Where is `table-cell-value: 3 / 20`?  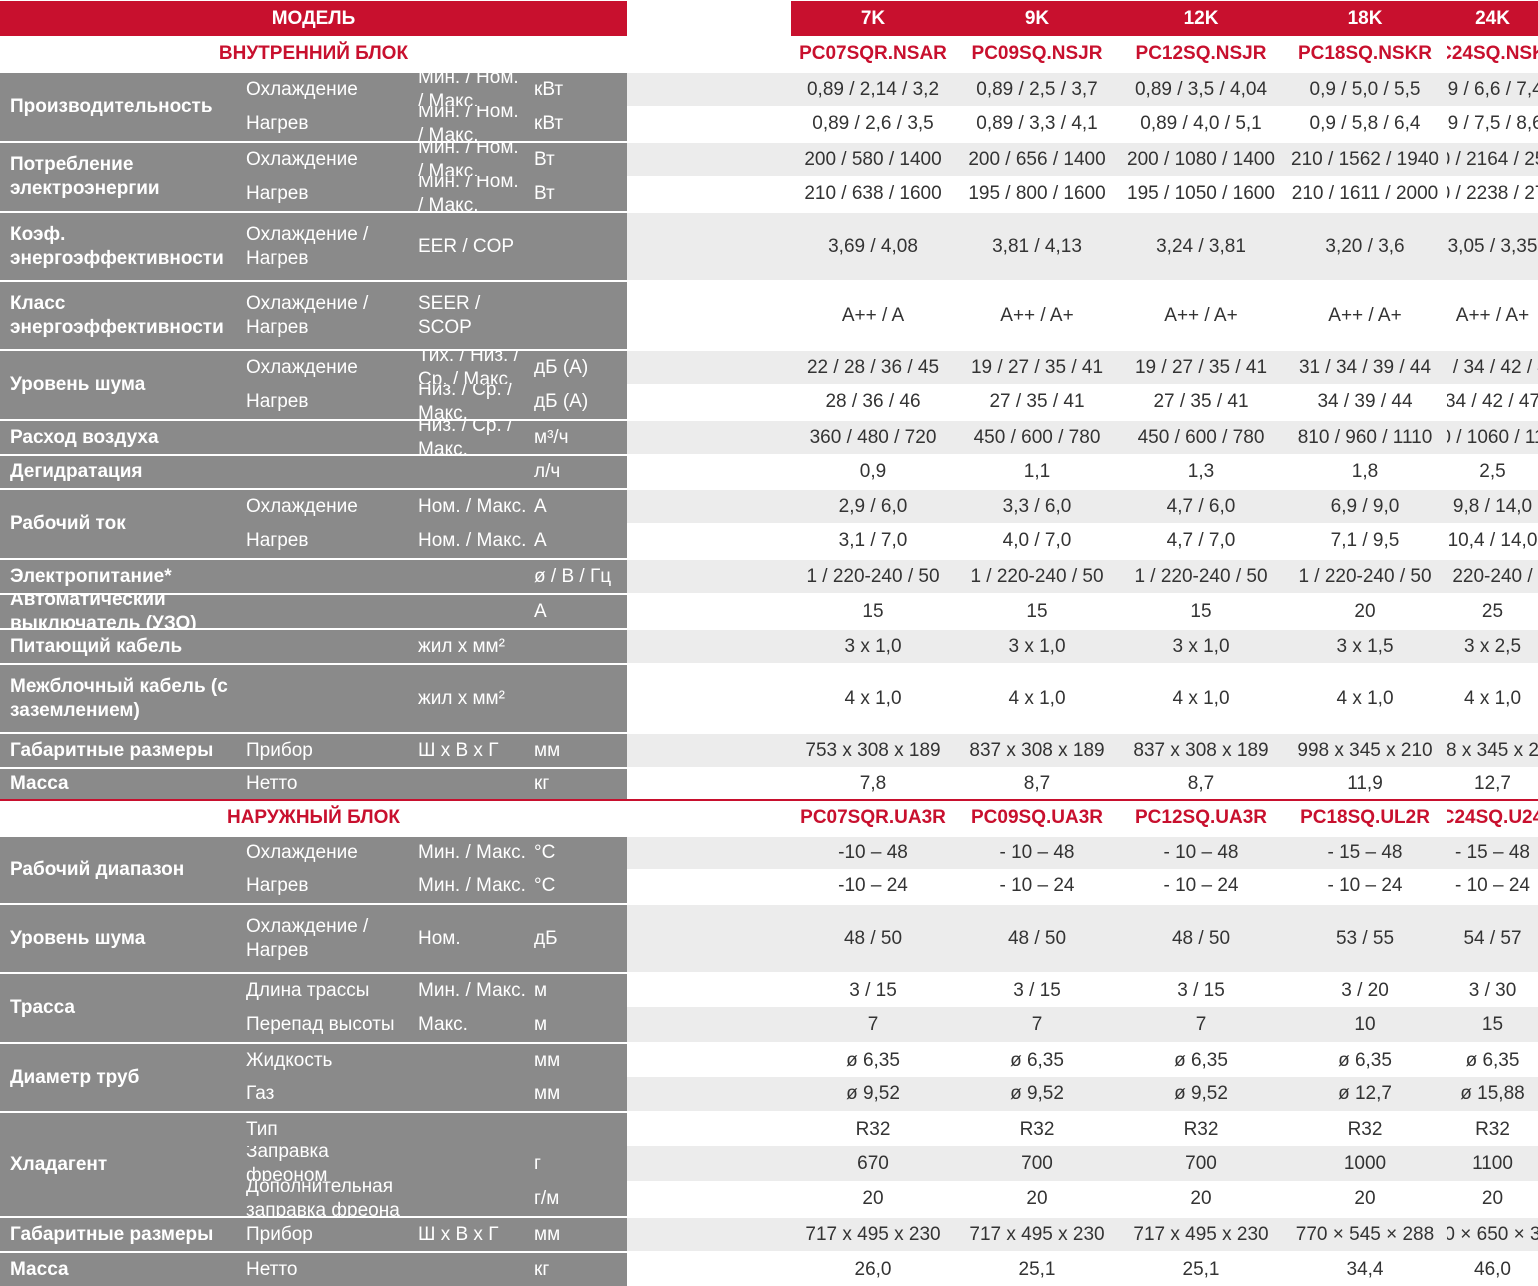
table-cell-value: 3 / 20 is located at coordinates (1365, 989).